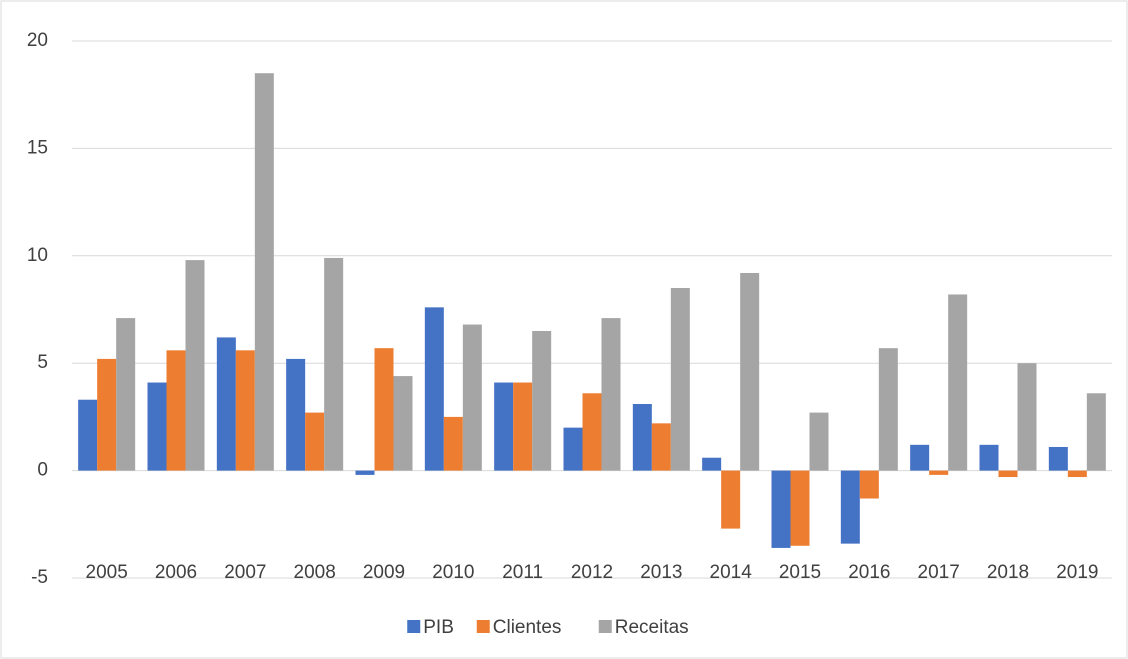  Describe the element at coordinates (453, 572) in the screenshot. I see `x-tick-label: 2010` at that location.